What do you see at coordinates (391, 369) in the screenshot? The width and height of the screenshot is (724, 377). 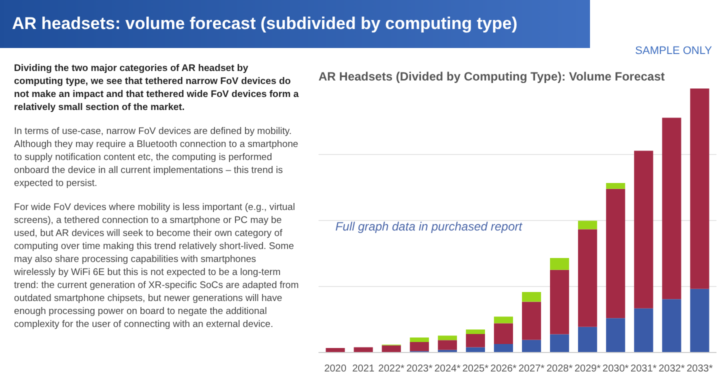 I see `x-tick-label: 2022*` at bounding box center [391, 369].